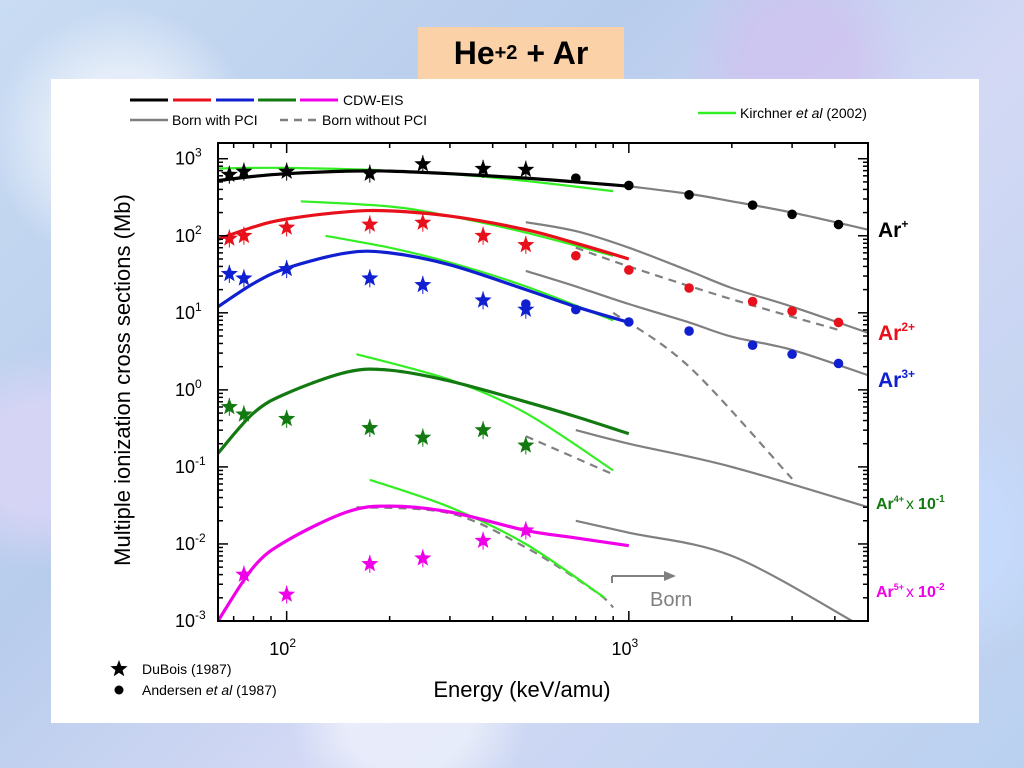 The width and height of the screenshot is (1024, 768). I want to click on x-tick-label: 102, so click(282, 647).